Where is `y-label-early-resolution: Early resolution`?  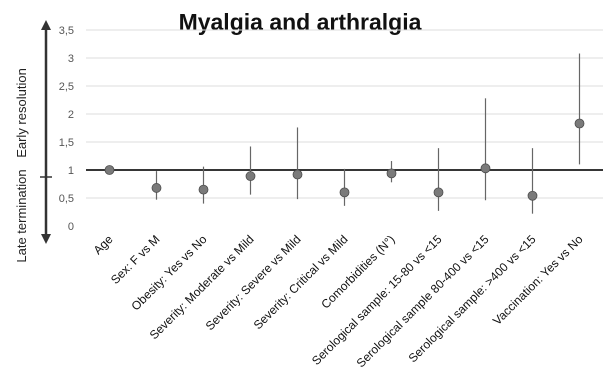
y-label-early-resolution: Early resolution is located at coordinates (21, 113).